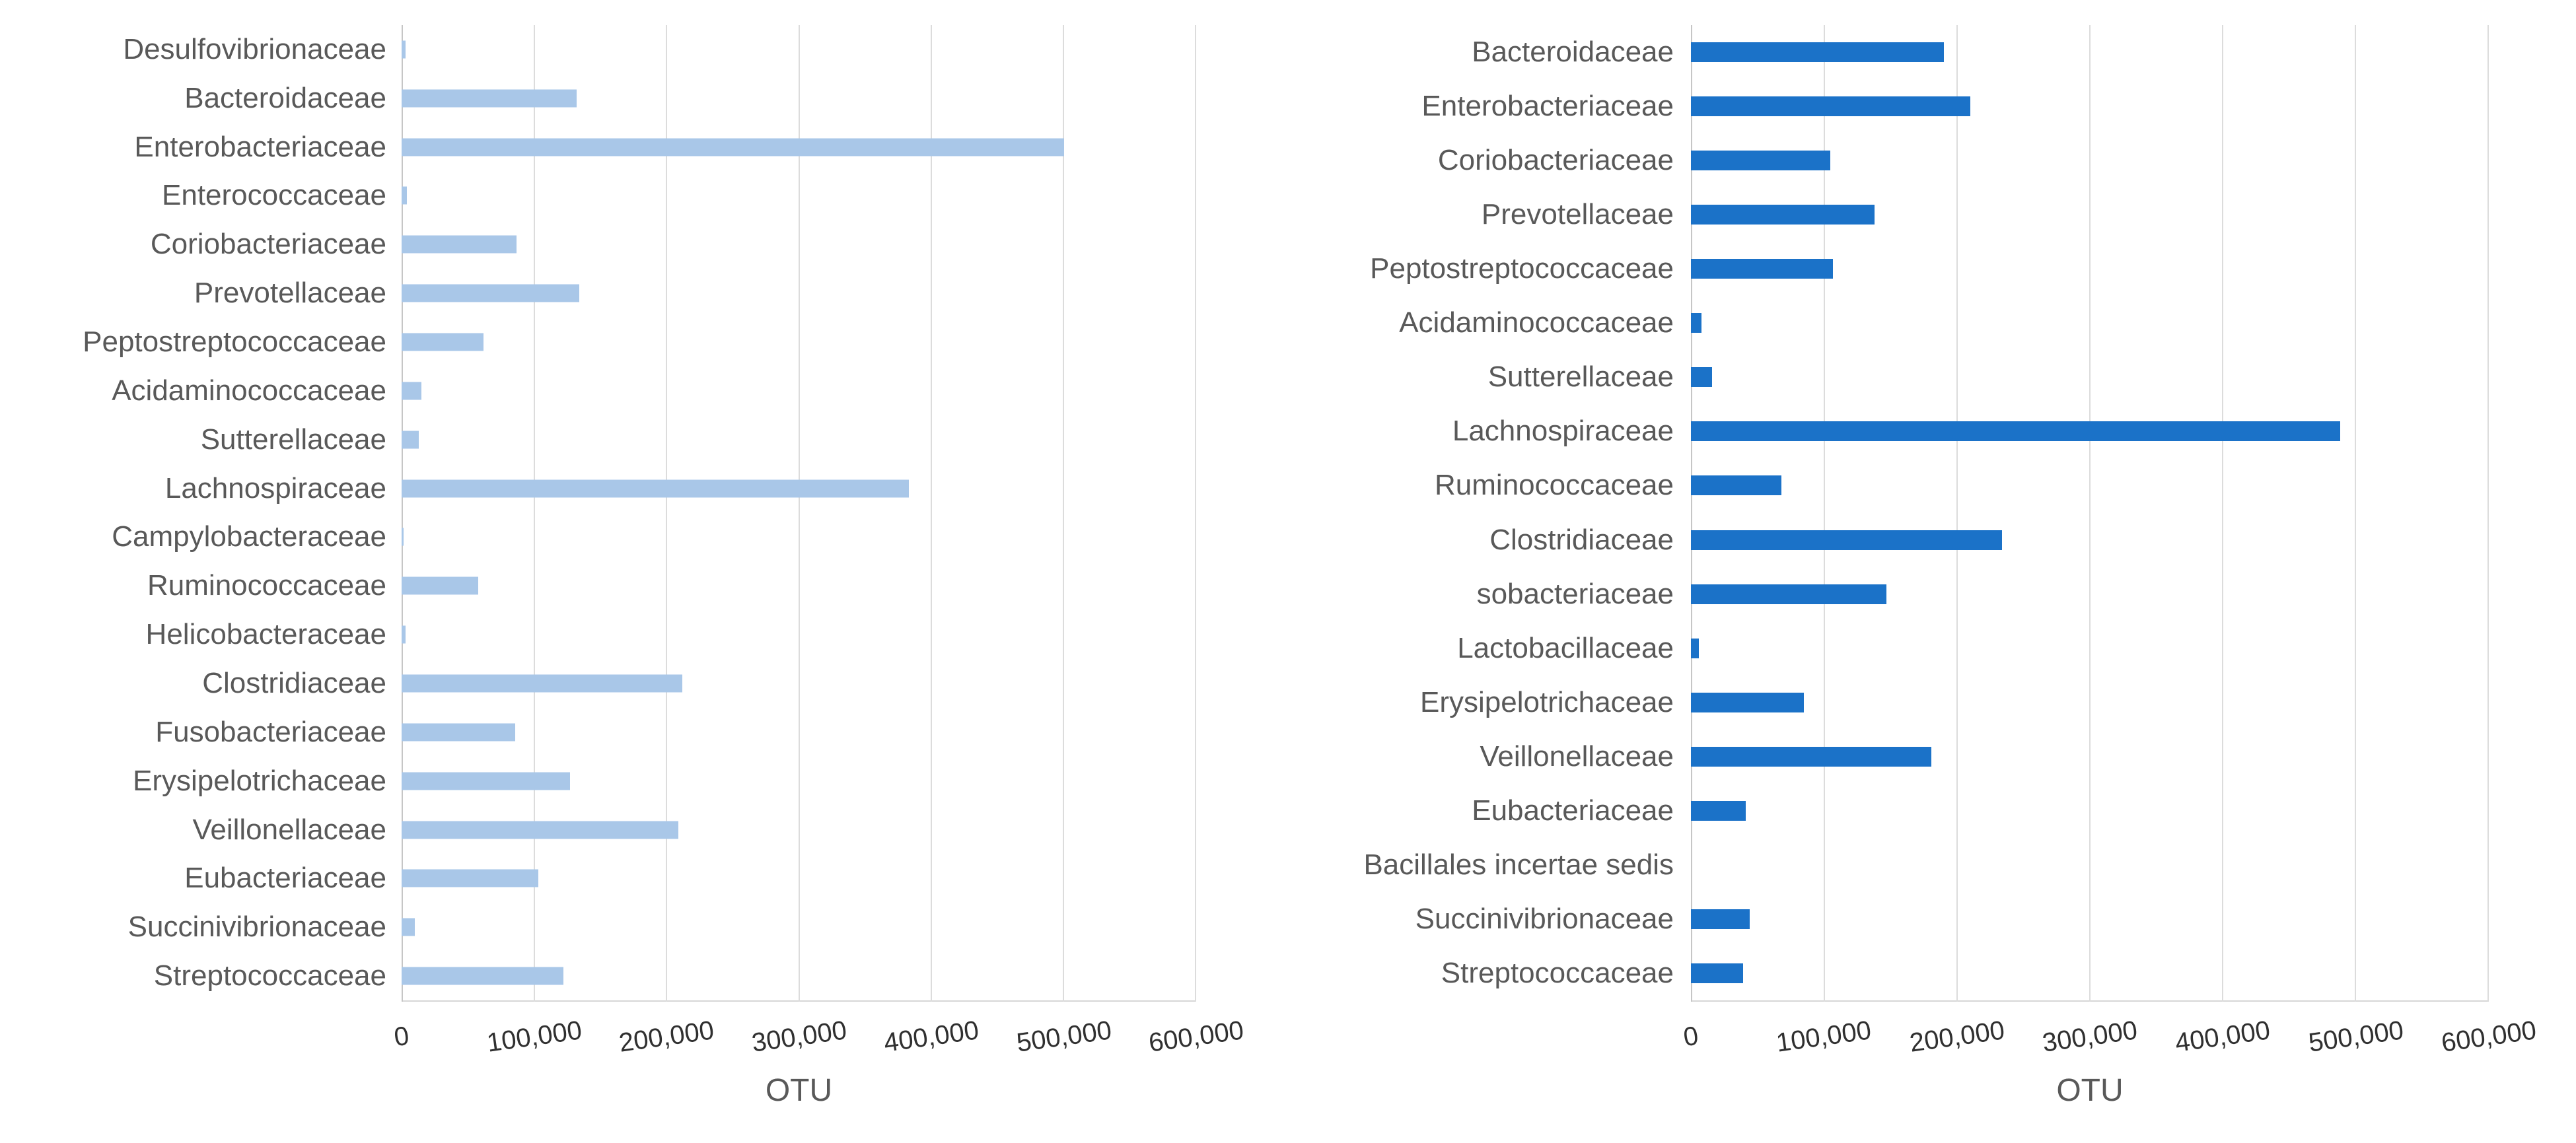  I want to click on category-label: sobacteriaceae, so click(1575, 593).